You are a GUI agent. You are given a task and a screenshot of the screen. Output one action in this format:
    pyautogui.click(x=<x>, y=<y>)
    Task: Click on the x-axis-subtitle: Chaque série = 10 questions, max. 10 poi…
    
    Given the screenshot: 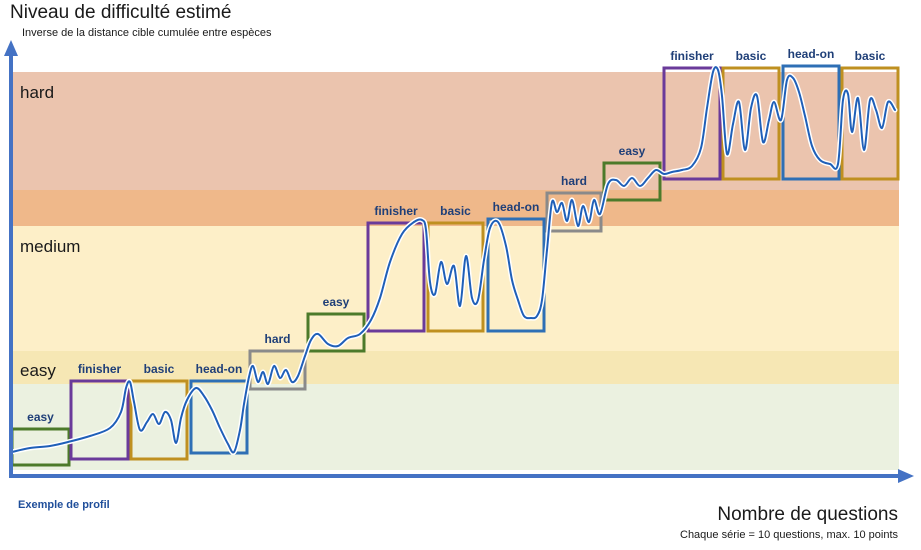 What is the action you would take?
    pyautogui.click(x=789, y=535)
    